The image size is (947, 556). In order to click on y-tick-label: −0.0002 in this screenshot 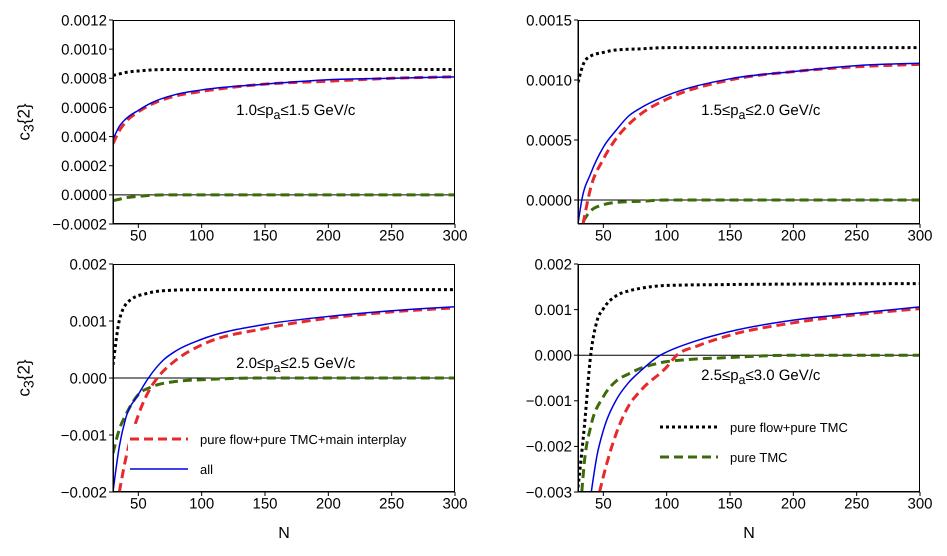, I will do `click(79, 225)`.